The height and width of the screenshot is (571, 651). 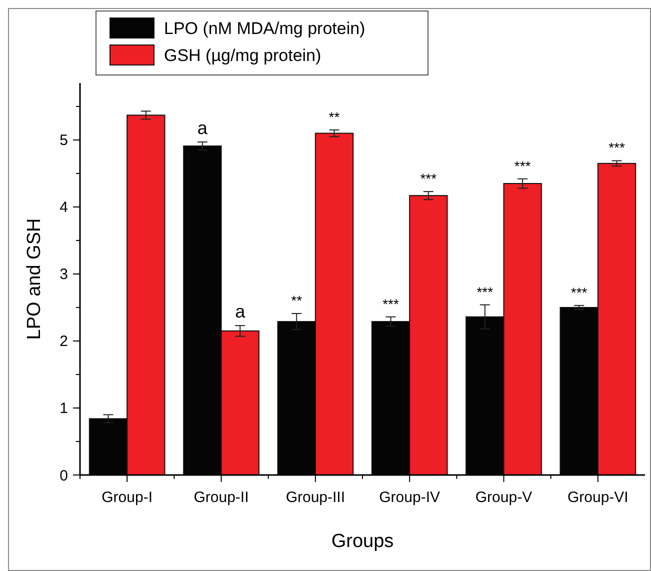 I want to click on legend-label: GSH (µg/mg protein), so click(x=243, y=55).